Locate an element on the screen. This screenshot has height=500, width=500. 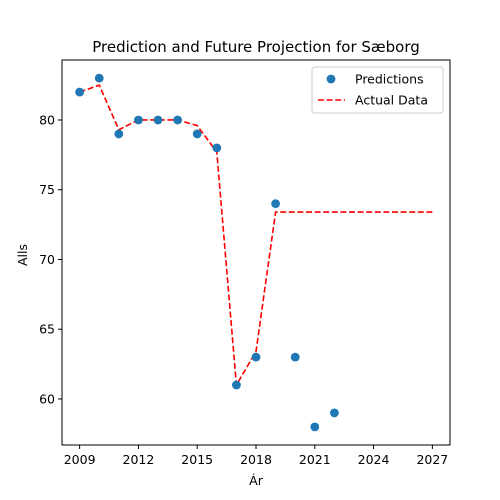
legend-box is located at coordinates (377, 90).